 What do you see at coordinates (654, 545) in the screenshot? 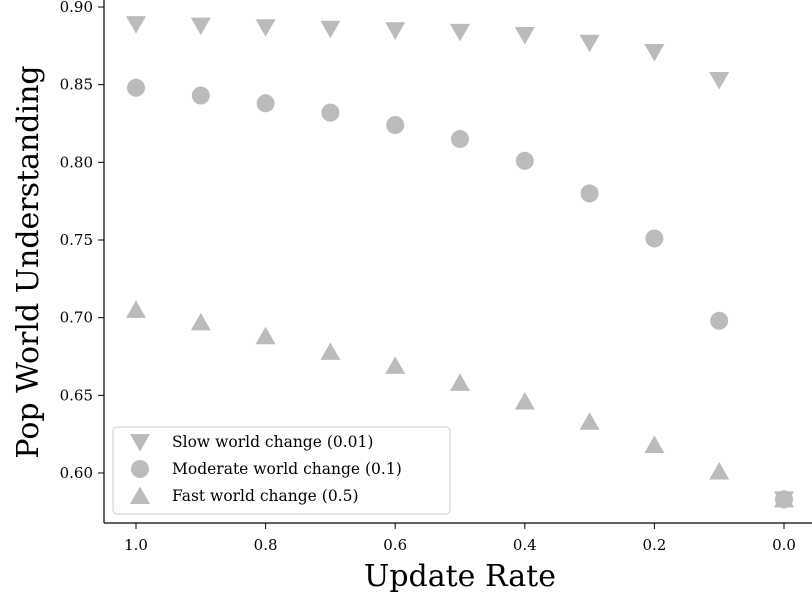
I see `x-tick-label: 0.2` at bounding box center [654, 545].